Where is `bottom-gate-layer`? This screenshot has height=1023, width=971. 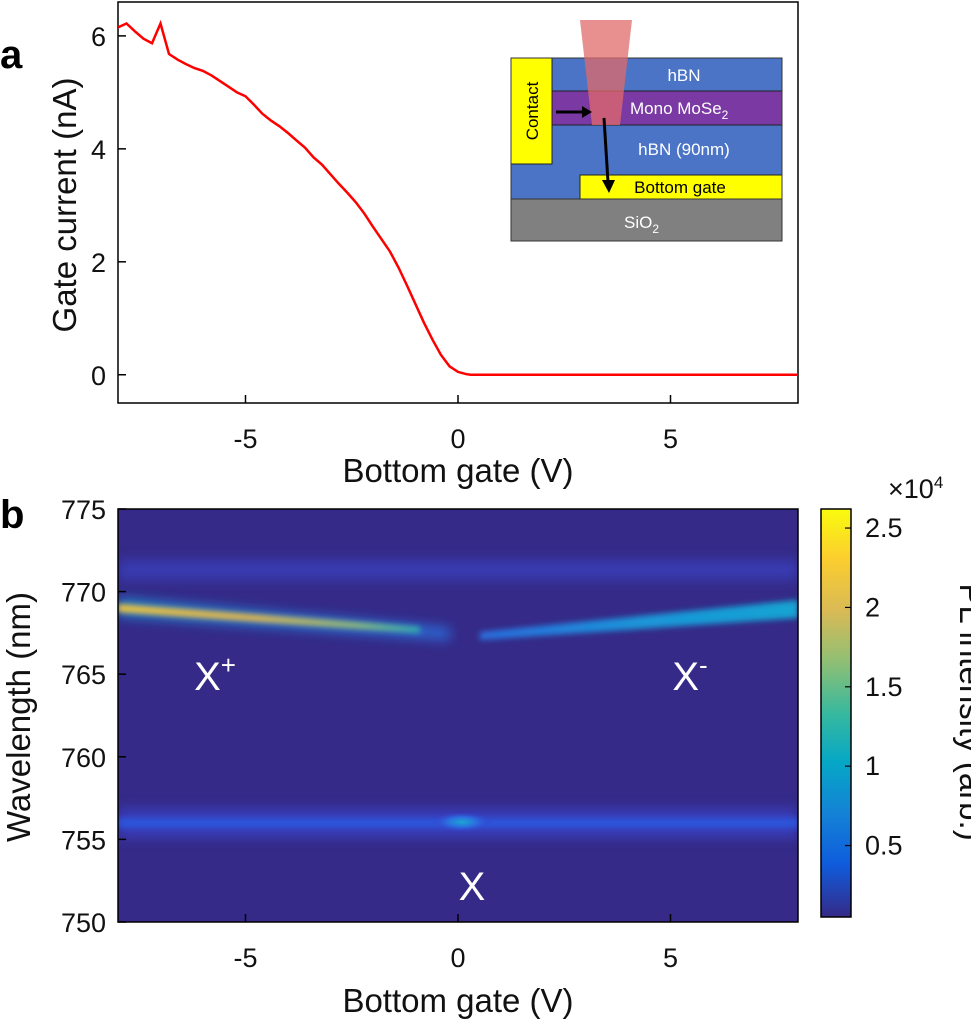
bottom-gate-layer is located at coordinates (681, 187).